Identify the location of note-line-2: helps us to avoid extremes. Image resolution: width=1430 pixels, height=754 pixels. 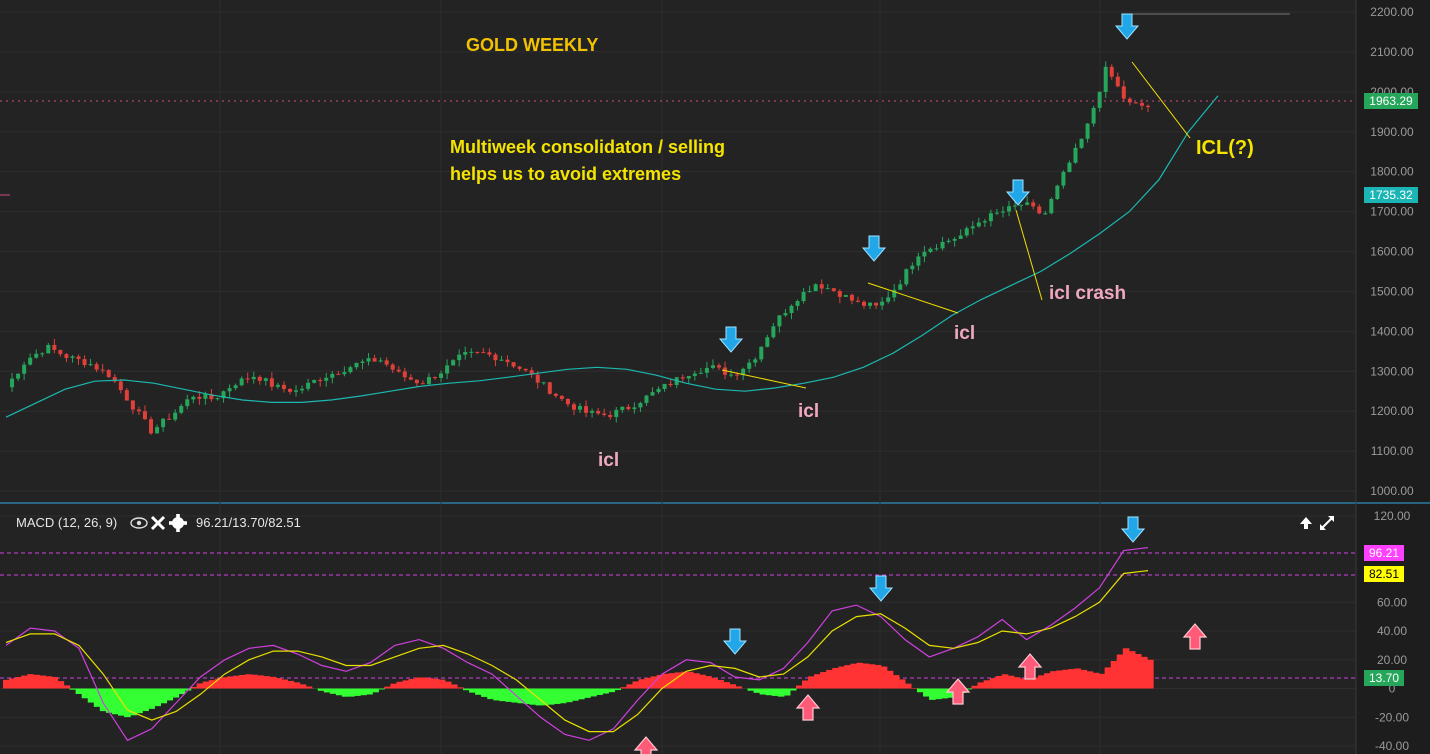
(565, 174).